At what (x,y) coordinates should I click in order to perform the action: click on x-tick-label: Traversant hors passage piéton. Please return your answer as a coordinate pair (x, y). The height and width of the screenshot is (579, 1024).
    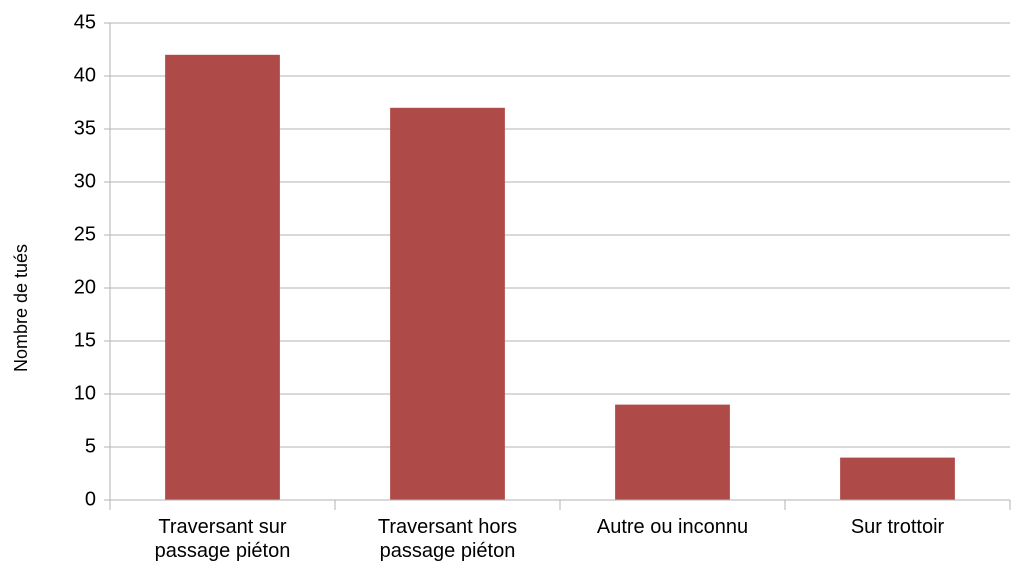
    Looking at the image, I should click on (447, 539).